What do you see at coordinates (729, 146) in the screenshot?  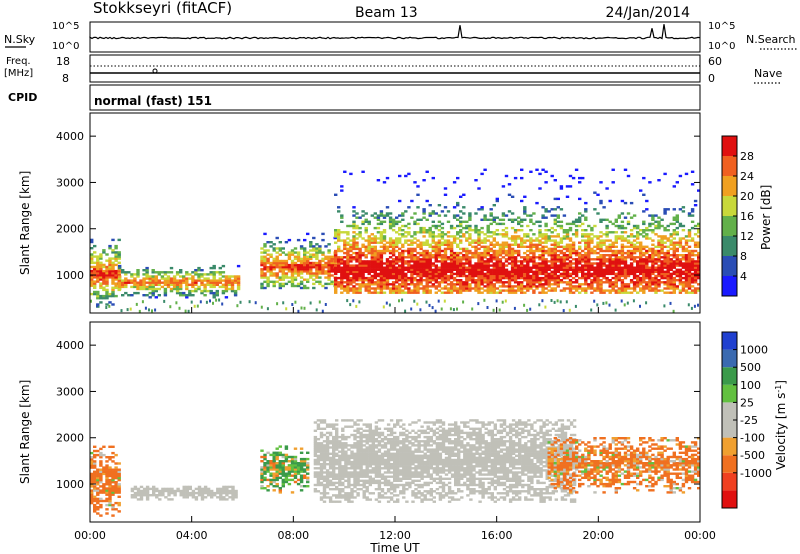 I see `colorbar-cell` at bounding box center [729, 146].